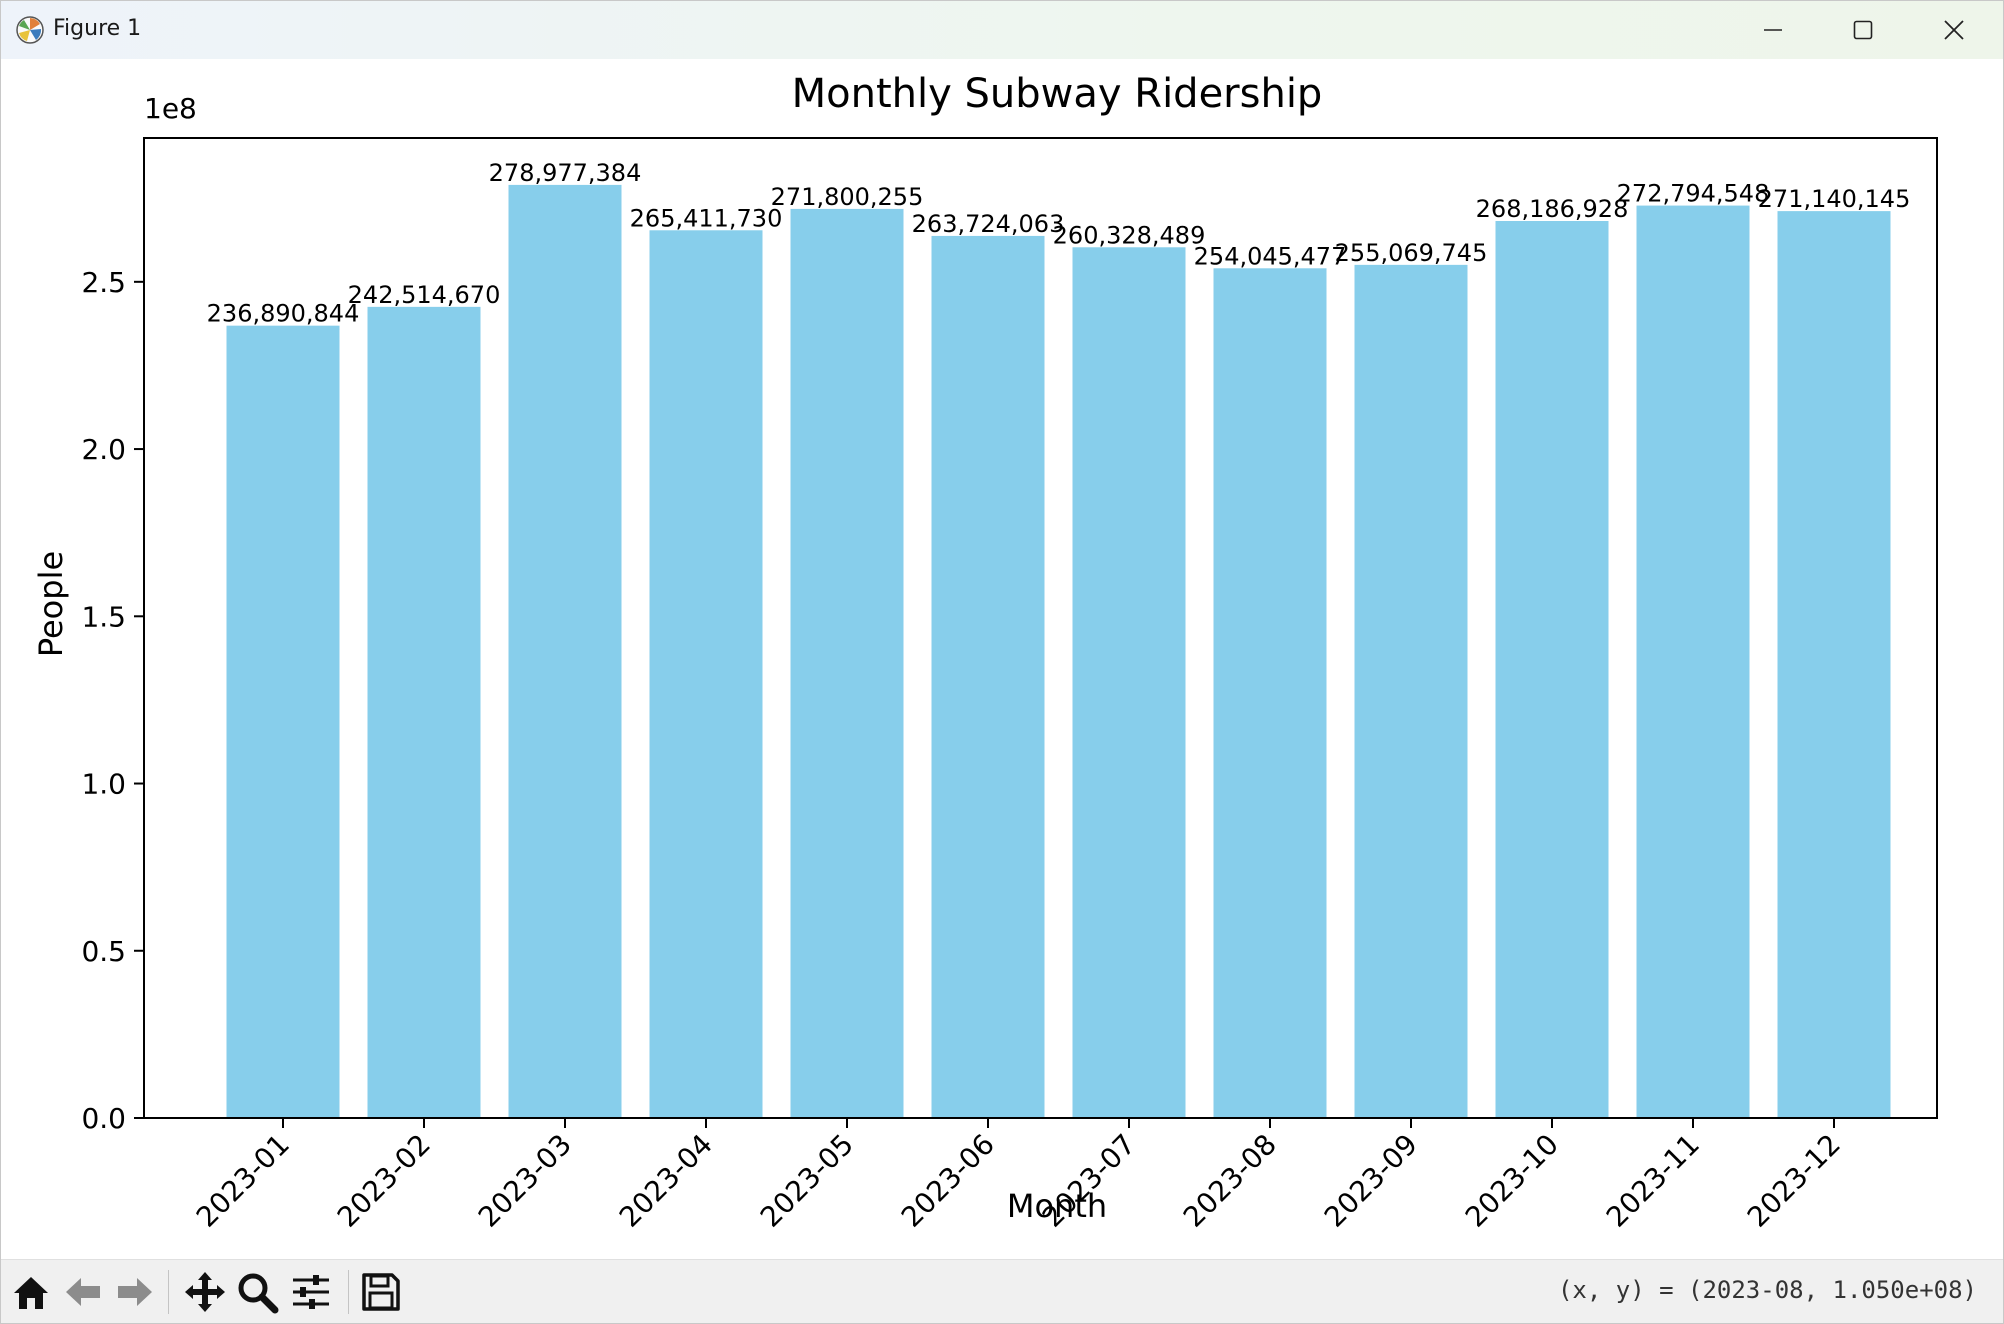 The height and width of the screenshot is (1324, 2004). Describe the element at coordinates (103, 1118) in the screenshot. I see `y-tick-label: 0.0` at that location.